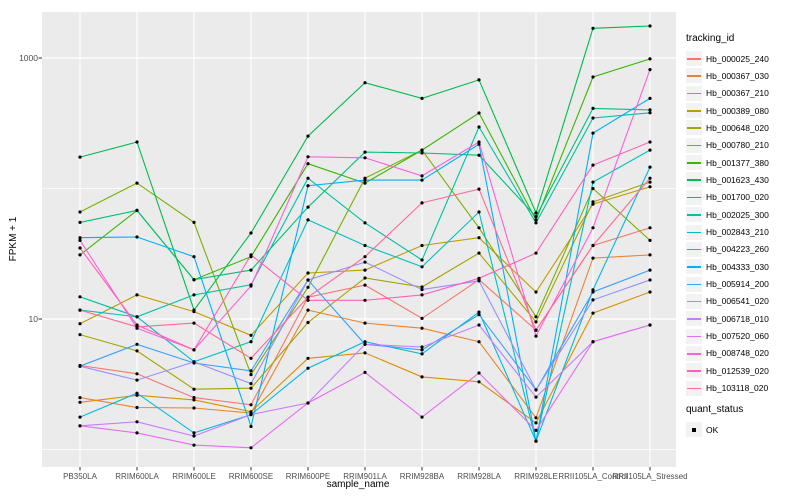  What do you see at coordinates (28, 58) in the screenshot?
I see `y-tick-label: 1000` at bounding box center [28, 58].